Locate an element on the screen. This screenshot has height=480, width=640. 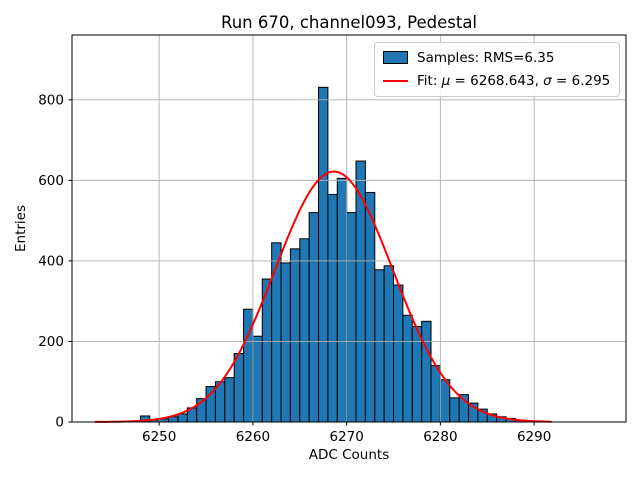
y-tick-label: 200 is located at coordinates (51, 342).